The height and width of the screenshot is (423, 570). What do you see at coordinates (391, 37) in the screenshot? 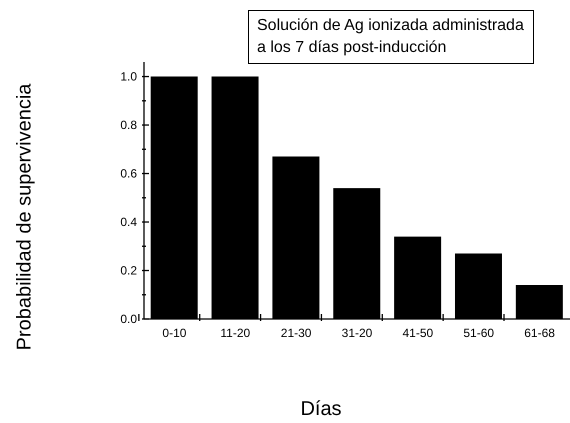
I see `text: Solución de Ag ionizada administrada a los 7 días post-inducción` at bounding box center [391, 37].